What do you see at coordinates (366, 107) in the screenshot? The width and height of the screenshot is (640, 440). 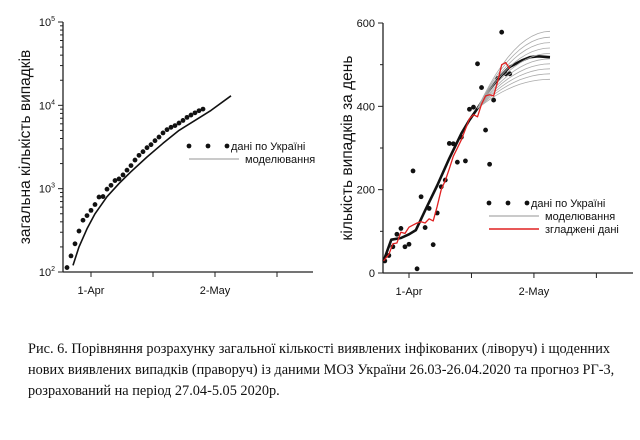 I see `y-tick-label: 400` at bounding box center [366, 107].